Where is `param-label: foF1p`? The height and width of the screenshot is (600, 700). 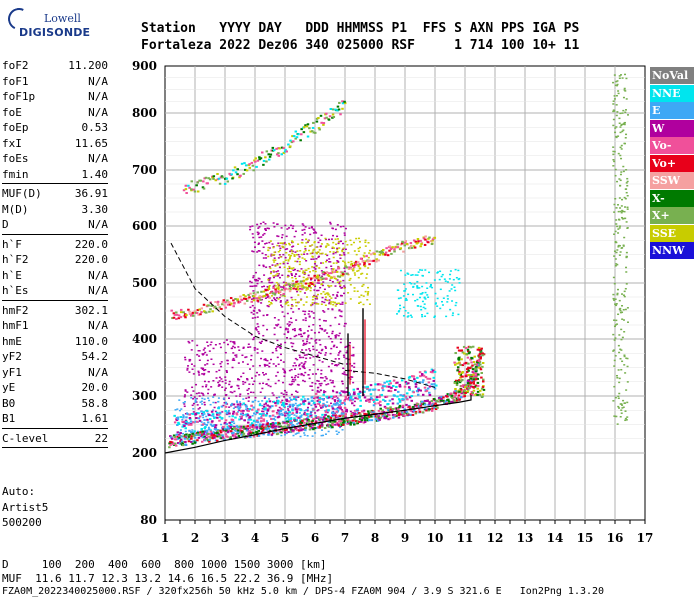
param-label: foF1p is located at coordinates (19, 96).